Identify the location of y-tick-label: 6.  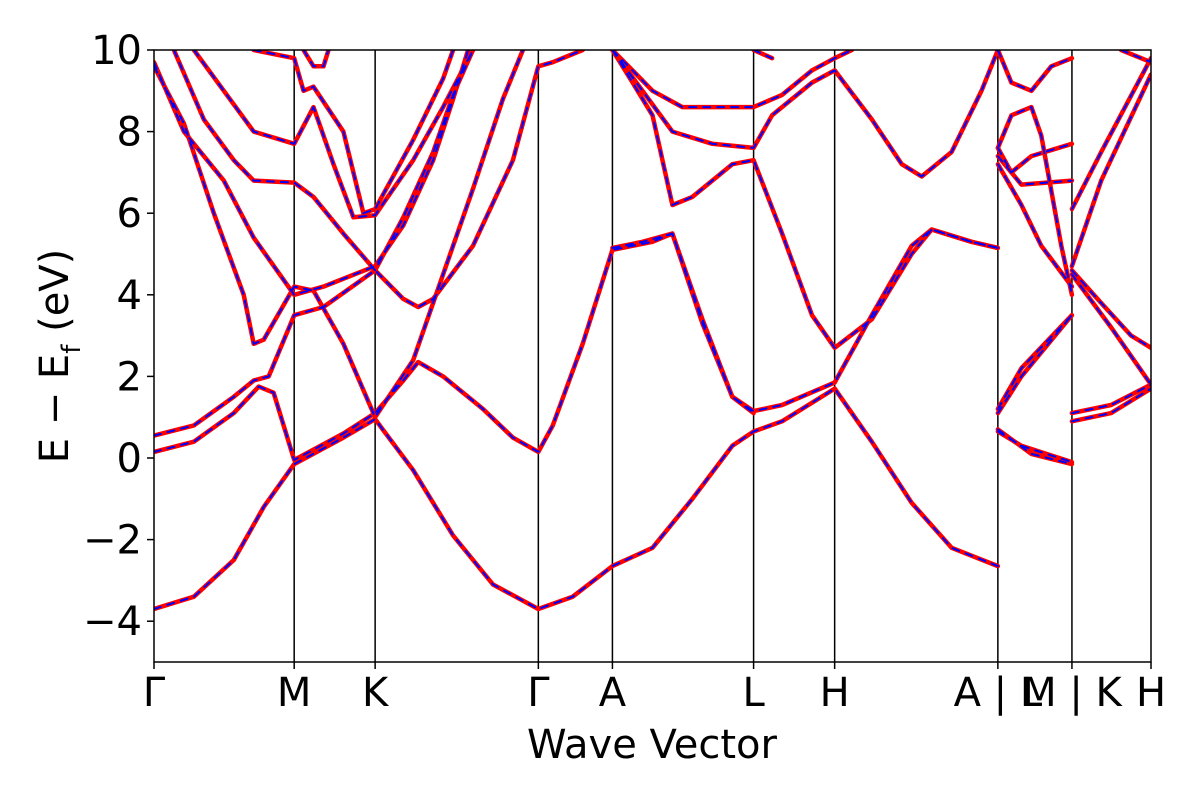
(129, 214).